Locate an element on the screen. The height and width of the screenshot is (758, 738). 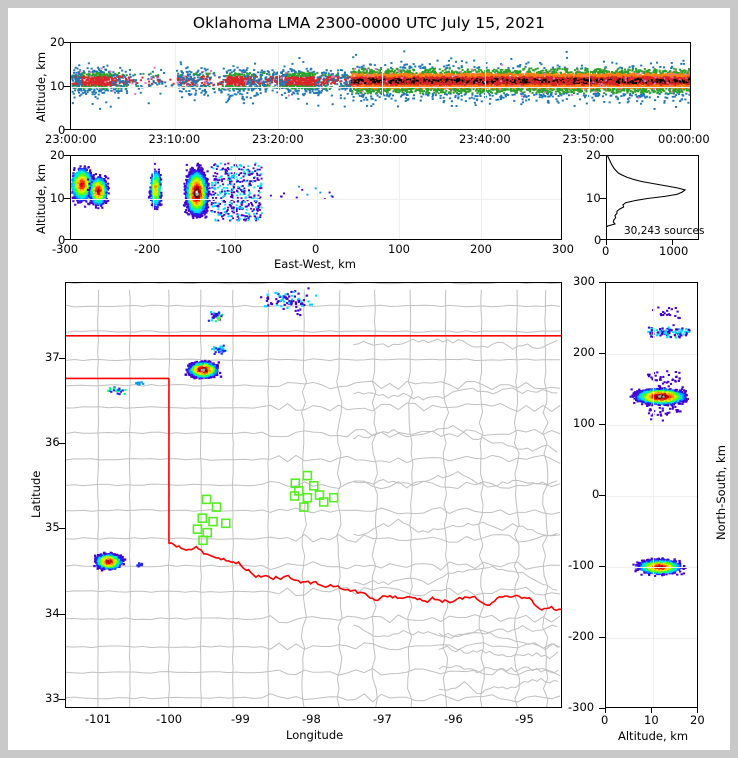
map-xtick-m96: -96 is located at coordinates (453, 719).